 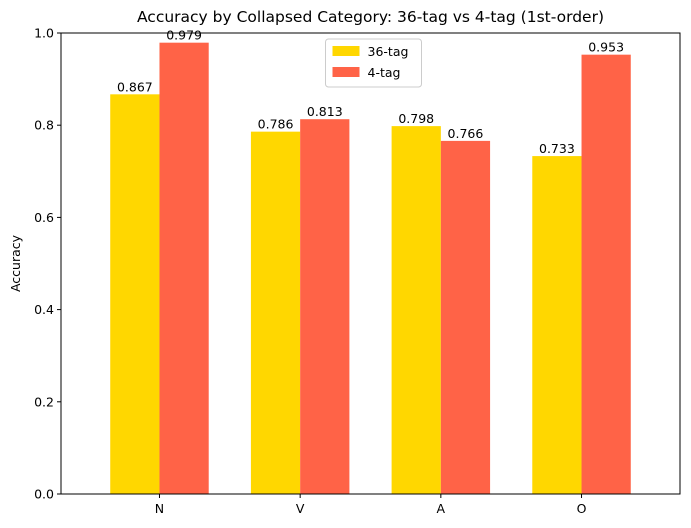 What do you see at coordinates (325, 111) in the screenshot?
I see `data-label: 0.813` at bounding box center [325, 111].